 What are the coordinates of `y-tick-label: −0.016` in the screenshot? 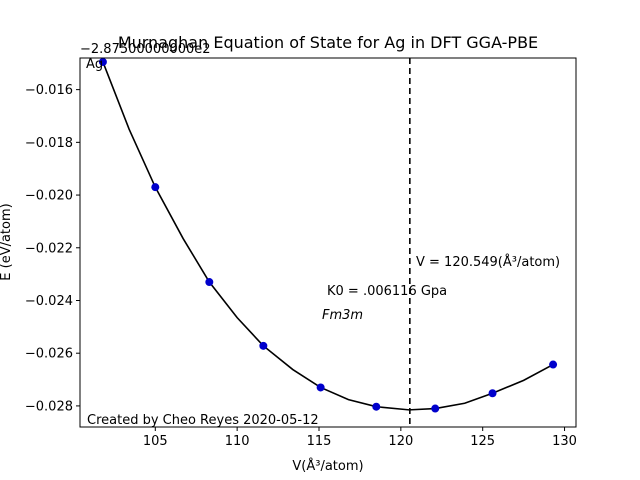 It's located at (49, 90).